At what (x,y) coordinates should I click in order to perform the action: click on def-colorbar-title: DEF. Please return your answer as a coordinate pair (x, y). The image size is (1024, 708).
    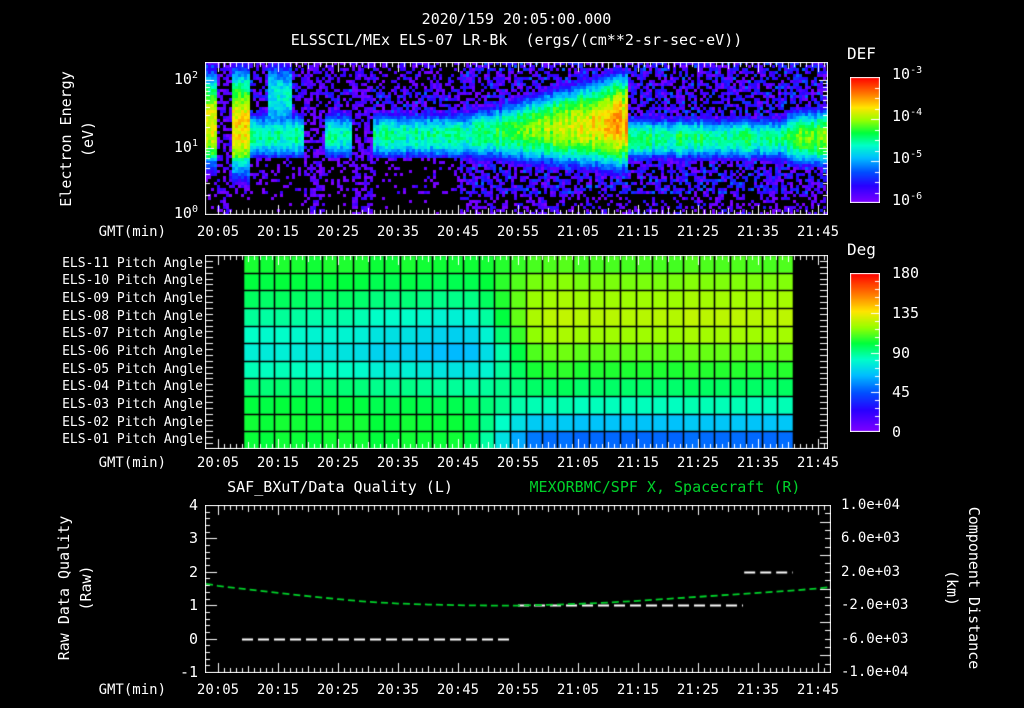
    Looking at the image, I should click on (861, 53).